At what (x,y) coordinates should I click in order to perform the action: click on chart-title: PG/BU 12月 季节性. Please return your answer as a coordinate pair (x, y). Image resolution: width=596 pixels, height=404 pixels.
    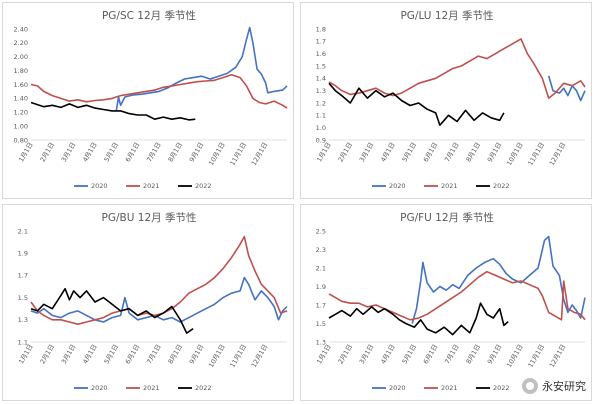
    Looking at the image, I should click on (149, 217).